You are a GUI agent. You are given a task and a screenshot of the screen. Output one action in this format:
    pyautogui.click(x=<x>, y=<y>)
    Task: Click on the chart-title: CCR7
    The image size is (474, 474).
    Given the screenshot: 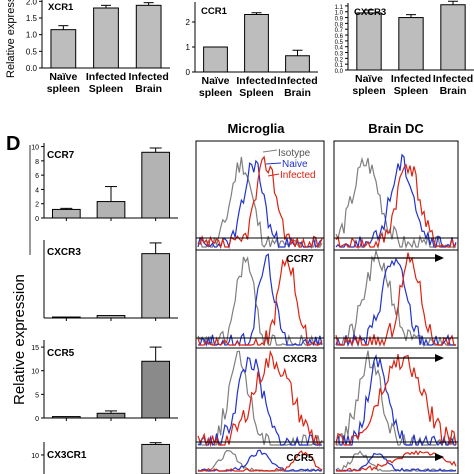 What is the action you would take?
    pyautogui.click(x=61, y=155)
    